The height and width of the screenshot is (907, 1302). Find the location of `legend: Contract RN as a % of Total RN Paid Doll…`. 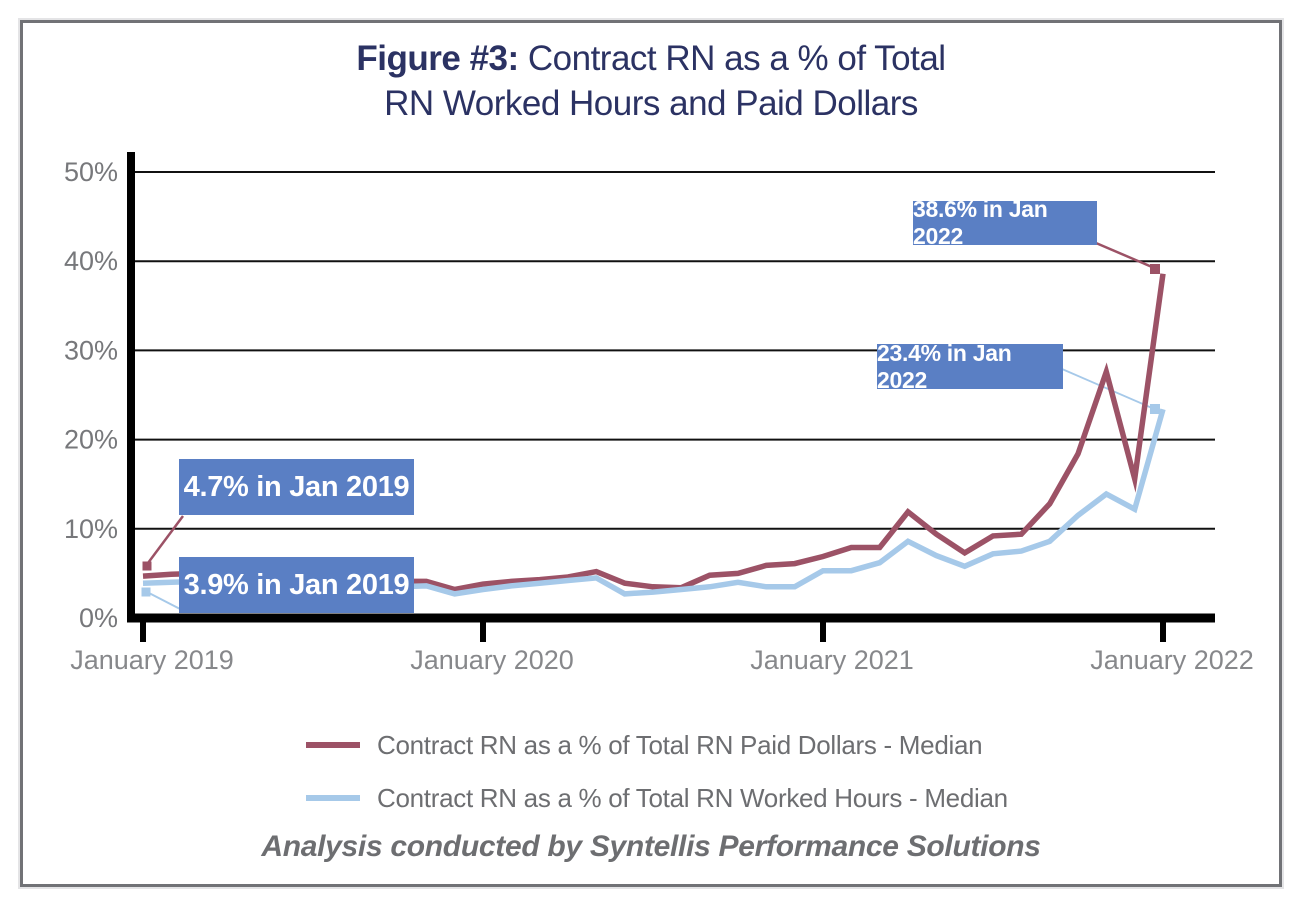

legend: Contract RN as a % of Total RN Paid Doll… is located at coordinates (657, 783).